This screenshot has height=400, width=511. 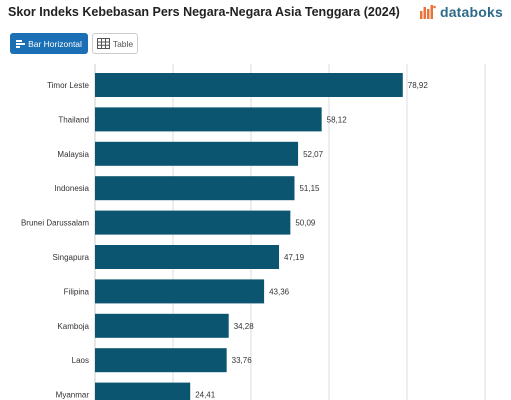 I want to click on value-label: 50,09, so click(x=305, y=223).